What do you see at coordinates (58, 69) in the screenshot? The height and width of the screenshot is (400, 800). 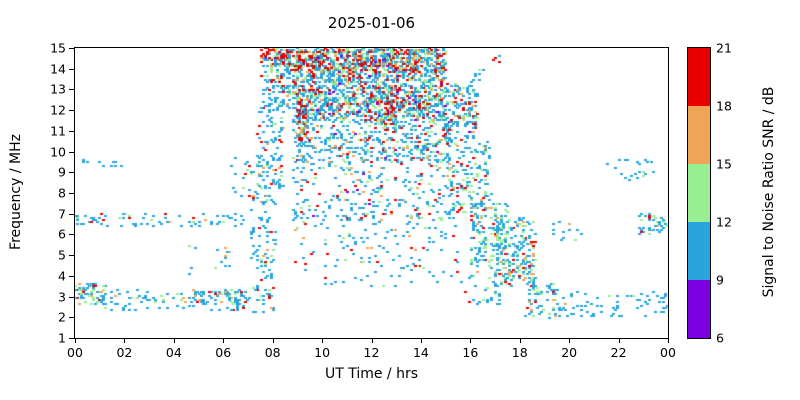 I see `y-tick-label: 14` at bounding box center [58, 69].